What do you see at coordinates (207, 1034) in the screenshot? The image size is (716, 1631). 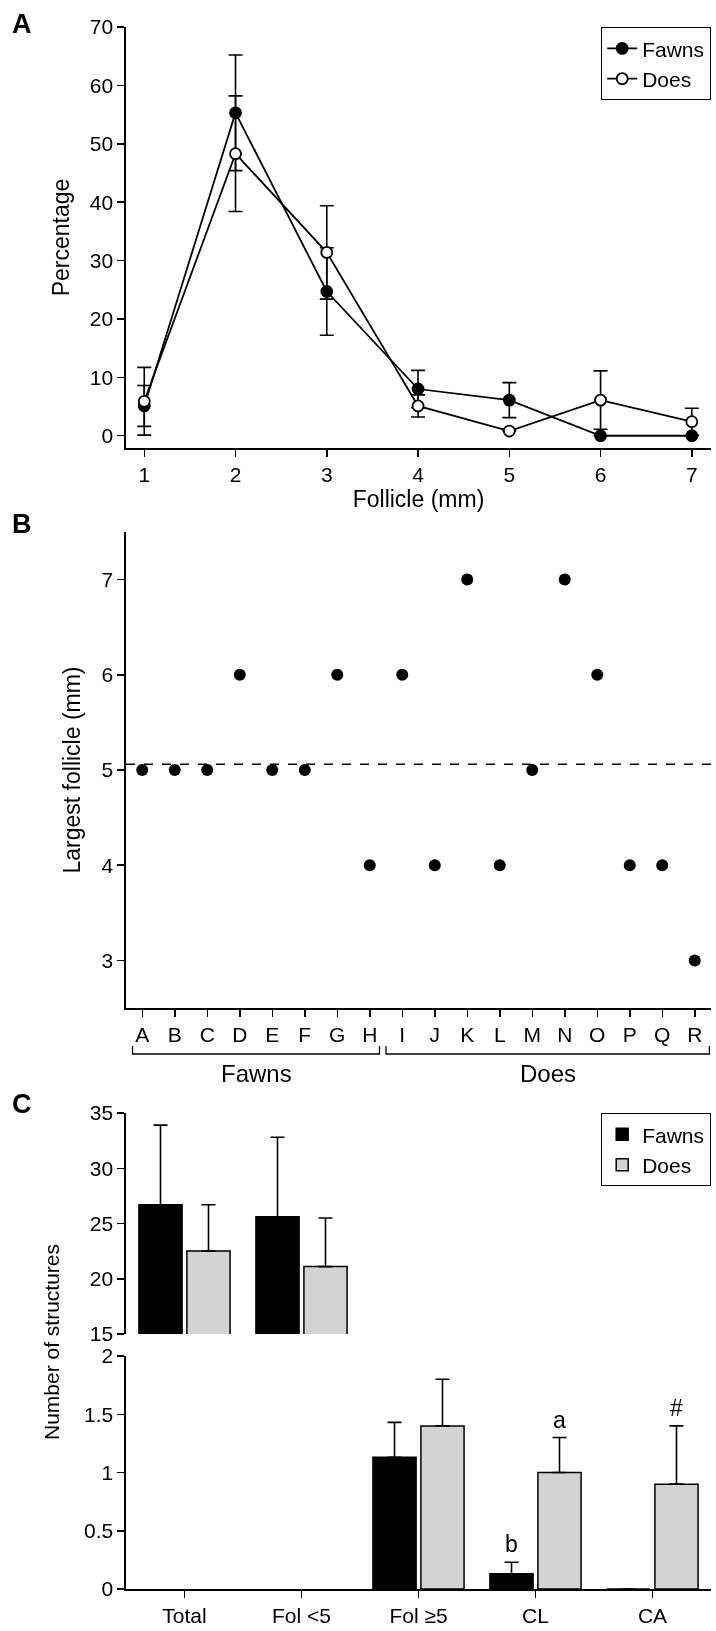 I see `x-tick-label: C` at bounding box center [207, 1034].